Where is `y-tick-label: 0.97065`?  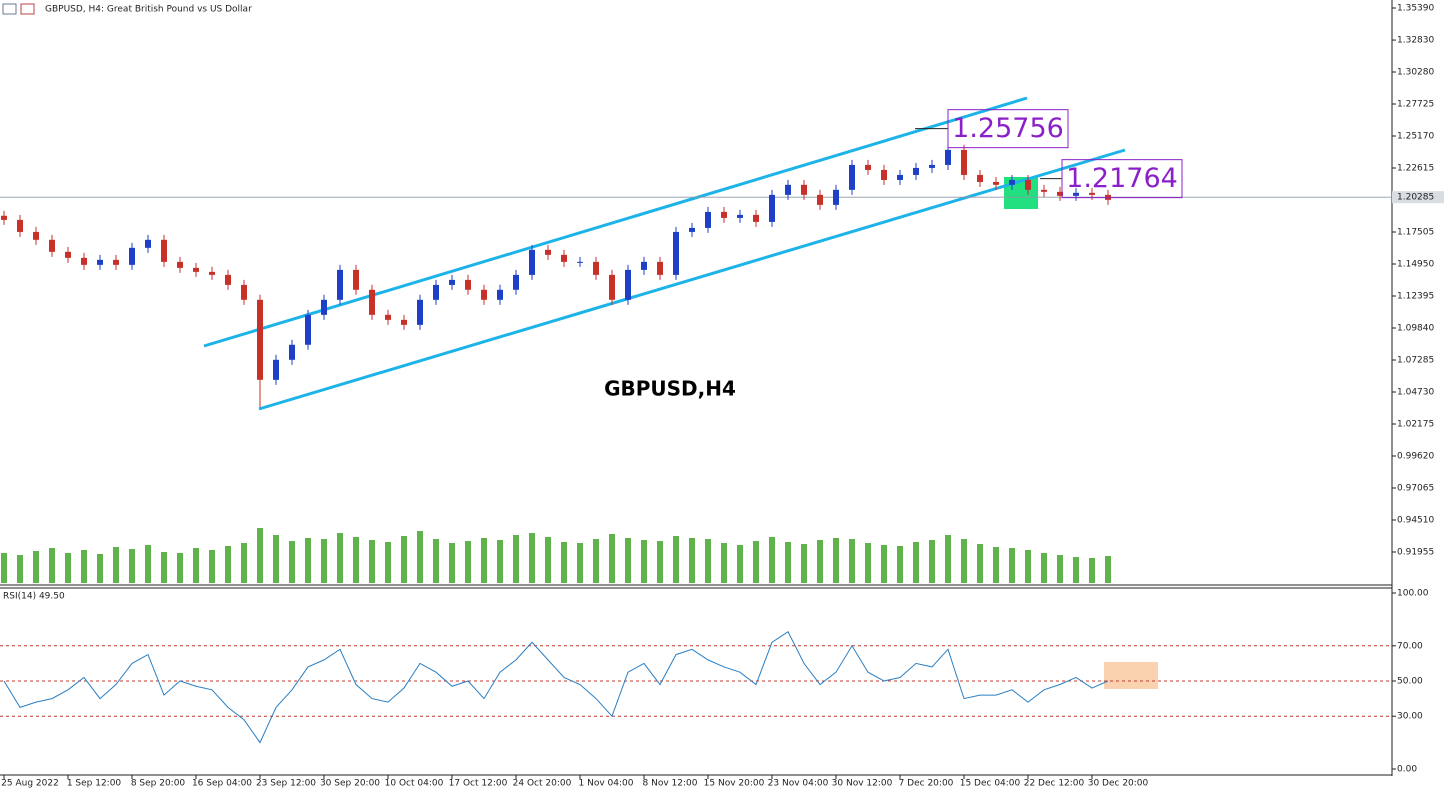 y-tick-label: 0.97065 is located at coordinates (1415, 488).